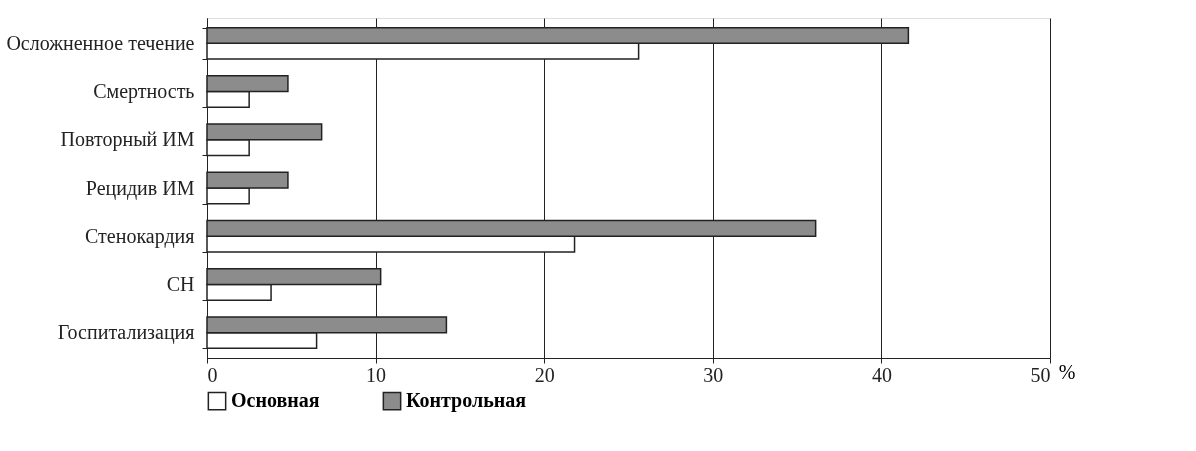  What do you see at coordinates (100, 42) in the screenshot?
I see `y-tick-label: Осложненное течение` at bounding box center [100, 42].